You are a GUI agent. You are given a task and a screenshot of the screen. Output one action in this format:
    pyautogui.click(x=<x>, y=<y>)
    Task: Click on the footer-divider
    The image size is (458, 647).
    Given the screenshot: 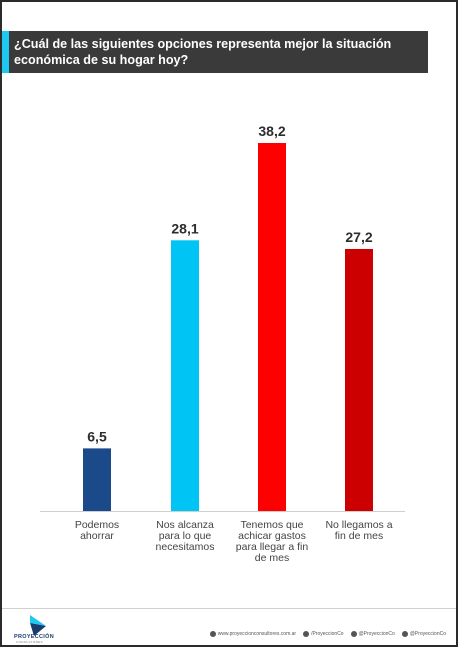 What is the action you would take?
    pyautogui.click(x=229, y=608)
    